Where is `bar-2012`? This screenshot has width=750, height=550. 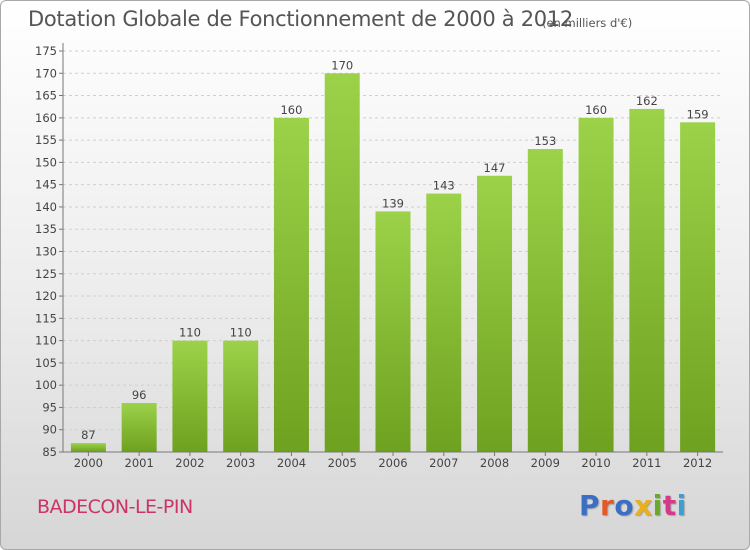 bar-2012 is located at coordinates (698, 287).